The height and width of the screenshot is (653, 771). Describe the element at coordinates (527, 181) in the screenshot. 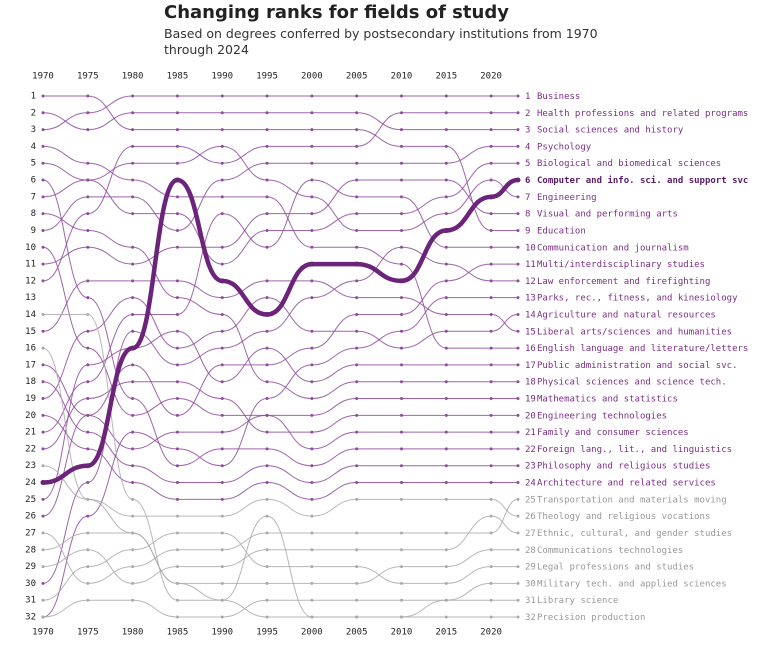

I see `label-rank: 6` at that location.